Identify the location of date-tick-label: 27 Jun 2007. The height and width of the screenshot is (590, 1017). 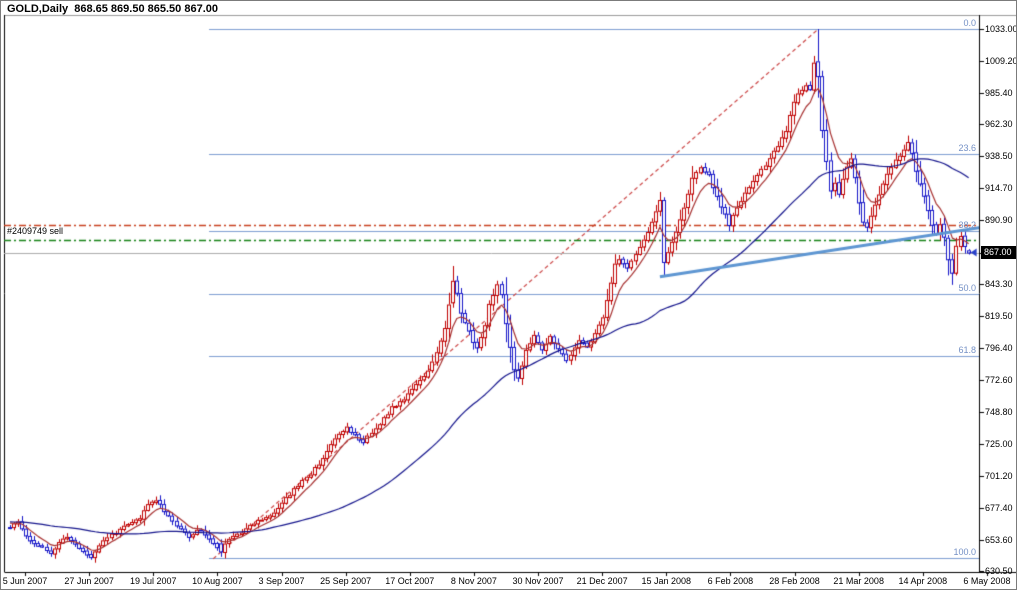
(89, 581).